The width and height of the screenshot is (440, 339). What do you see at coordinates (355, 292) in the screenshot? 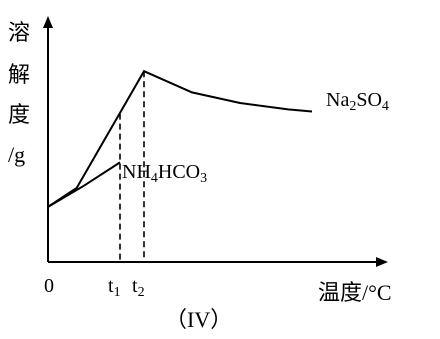
I see `x-axis-label: 温度/°C` at bounding box center [355, 292].